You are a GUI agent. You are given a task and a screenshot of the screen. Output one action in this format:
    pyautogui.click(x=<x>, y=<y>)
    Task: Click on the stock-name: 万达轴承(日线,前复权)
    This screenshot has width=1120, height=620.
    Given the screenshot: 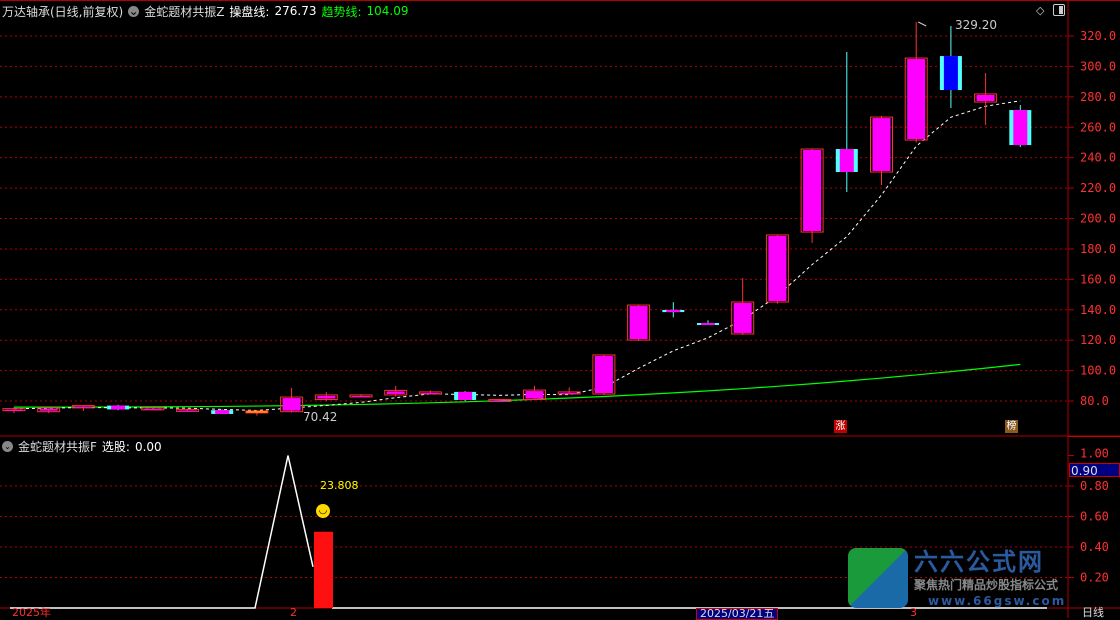 What is the action you would take?
    pyautogui.click(x=63, y=11)
    